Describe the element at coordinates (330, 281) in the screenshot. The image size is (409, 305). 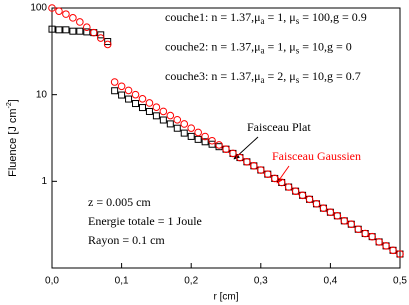
I see `x-tick-label: 0,4` at that location.